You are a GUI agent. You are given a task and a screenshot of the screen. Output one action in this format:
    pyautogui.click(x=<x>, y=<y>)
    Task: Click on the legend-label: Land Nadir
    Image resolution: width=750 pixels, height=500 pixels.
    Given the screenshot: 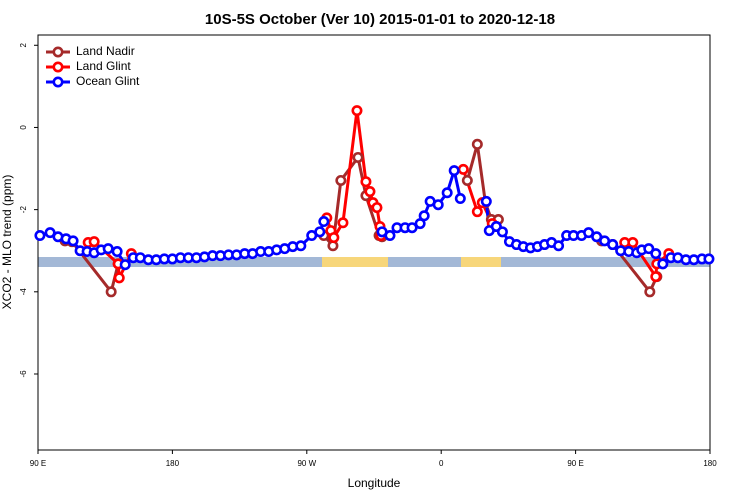 What is the action you would take?
    pyautogui.click(x=105, y=51)
    